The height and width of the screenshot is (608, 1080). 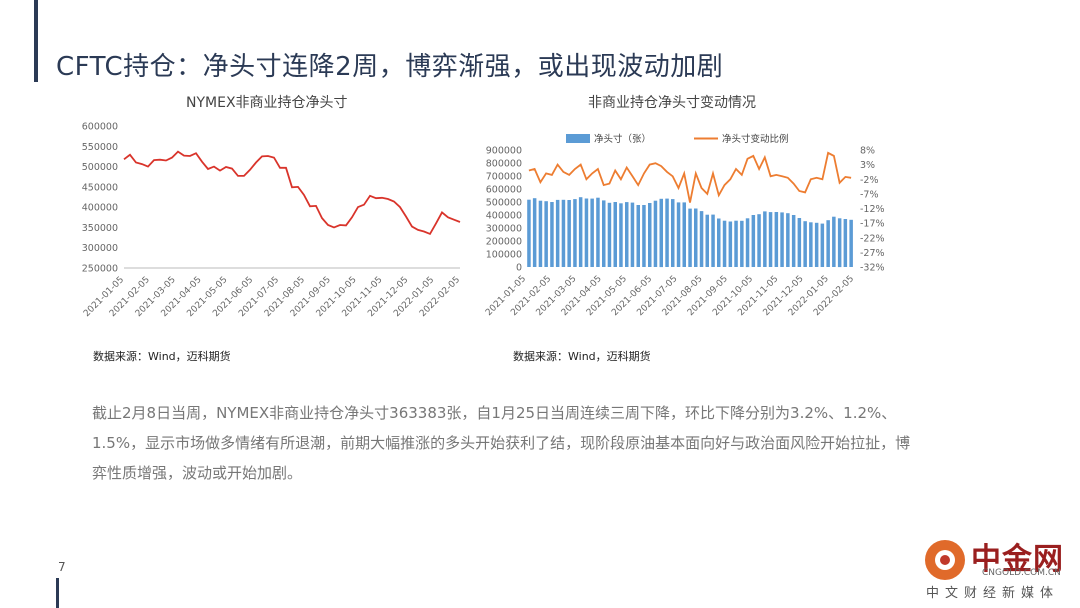 I want to click on y-tick-label: 250000, so click(x=100, y=269).